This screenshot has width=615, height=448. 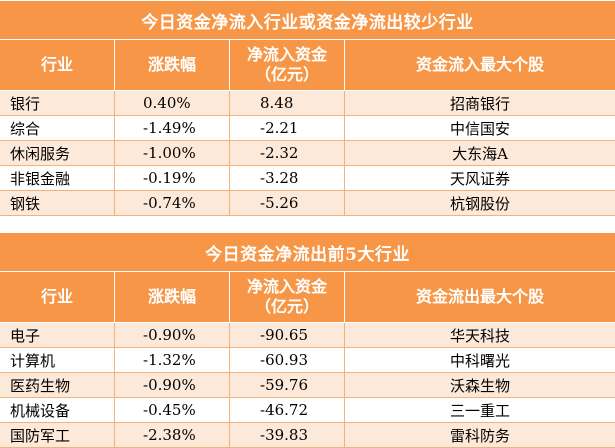 What do you see at coordinates (479, 103) in the screenshot?
I see `top-stock-cell: 招商银行` at bounding box center [479, 103].